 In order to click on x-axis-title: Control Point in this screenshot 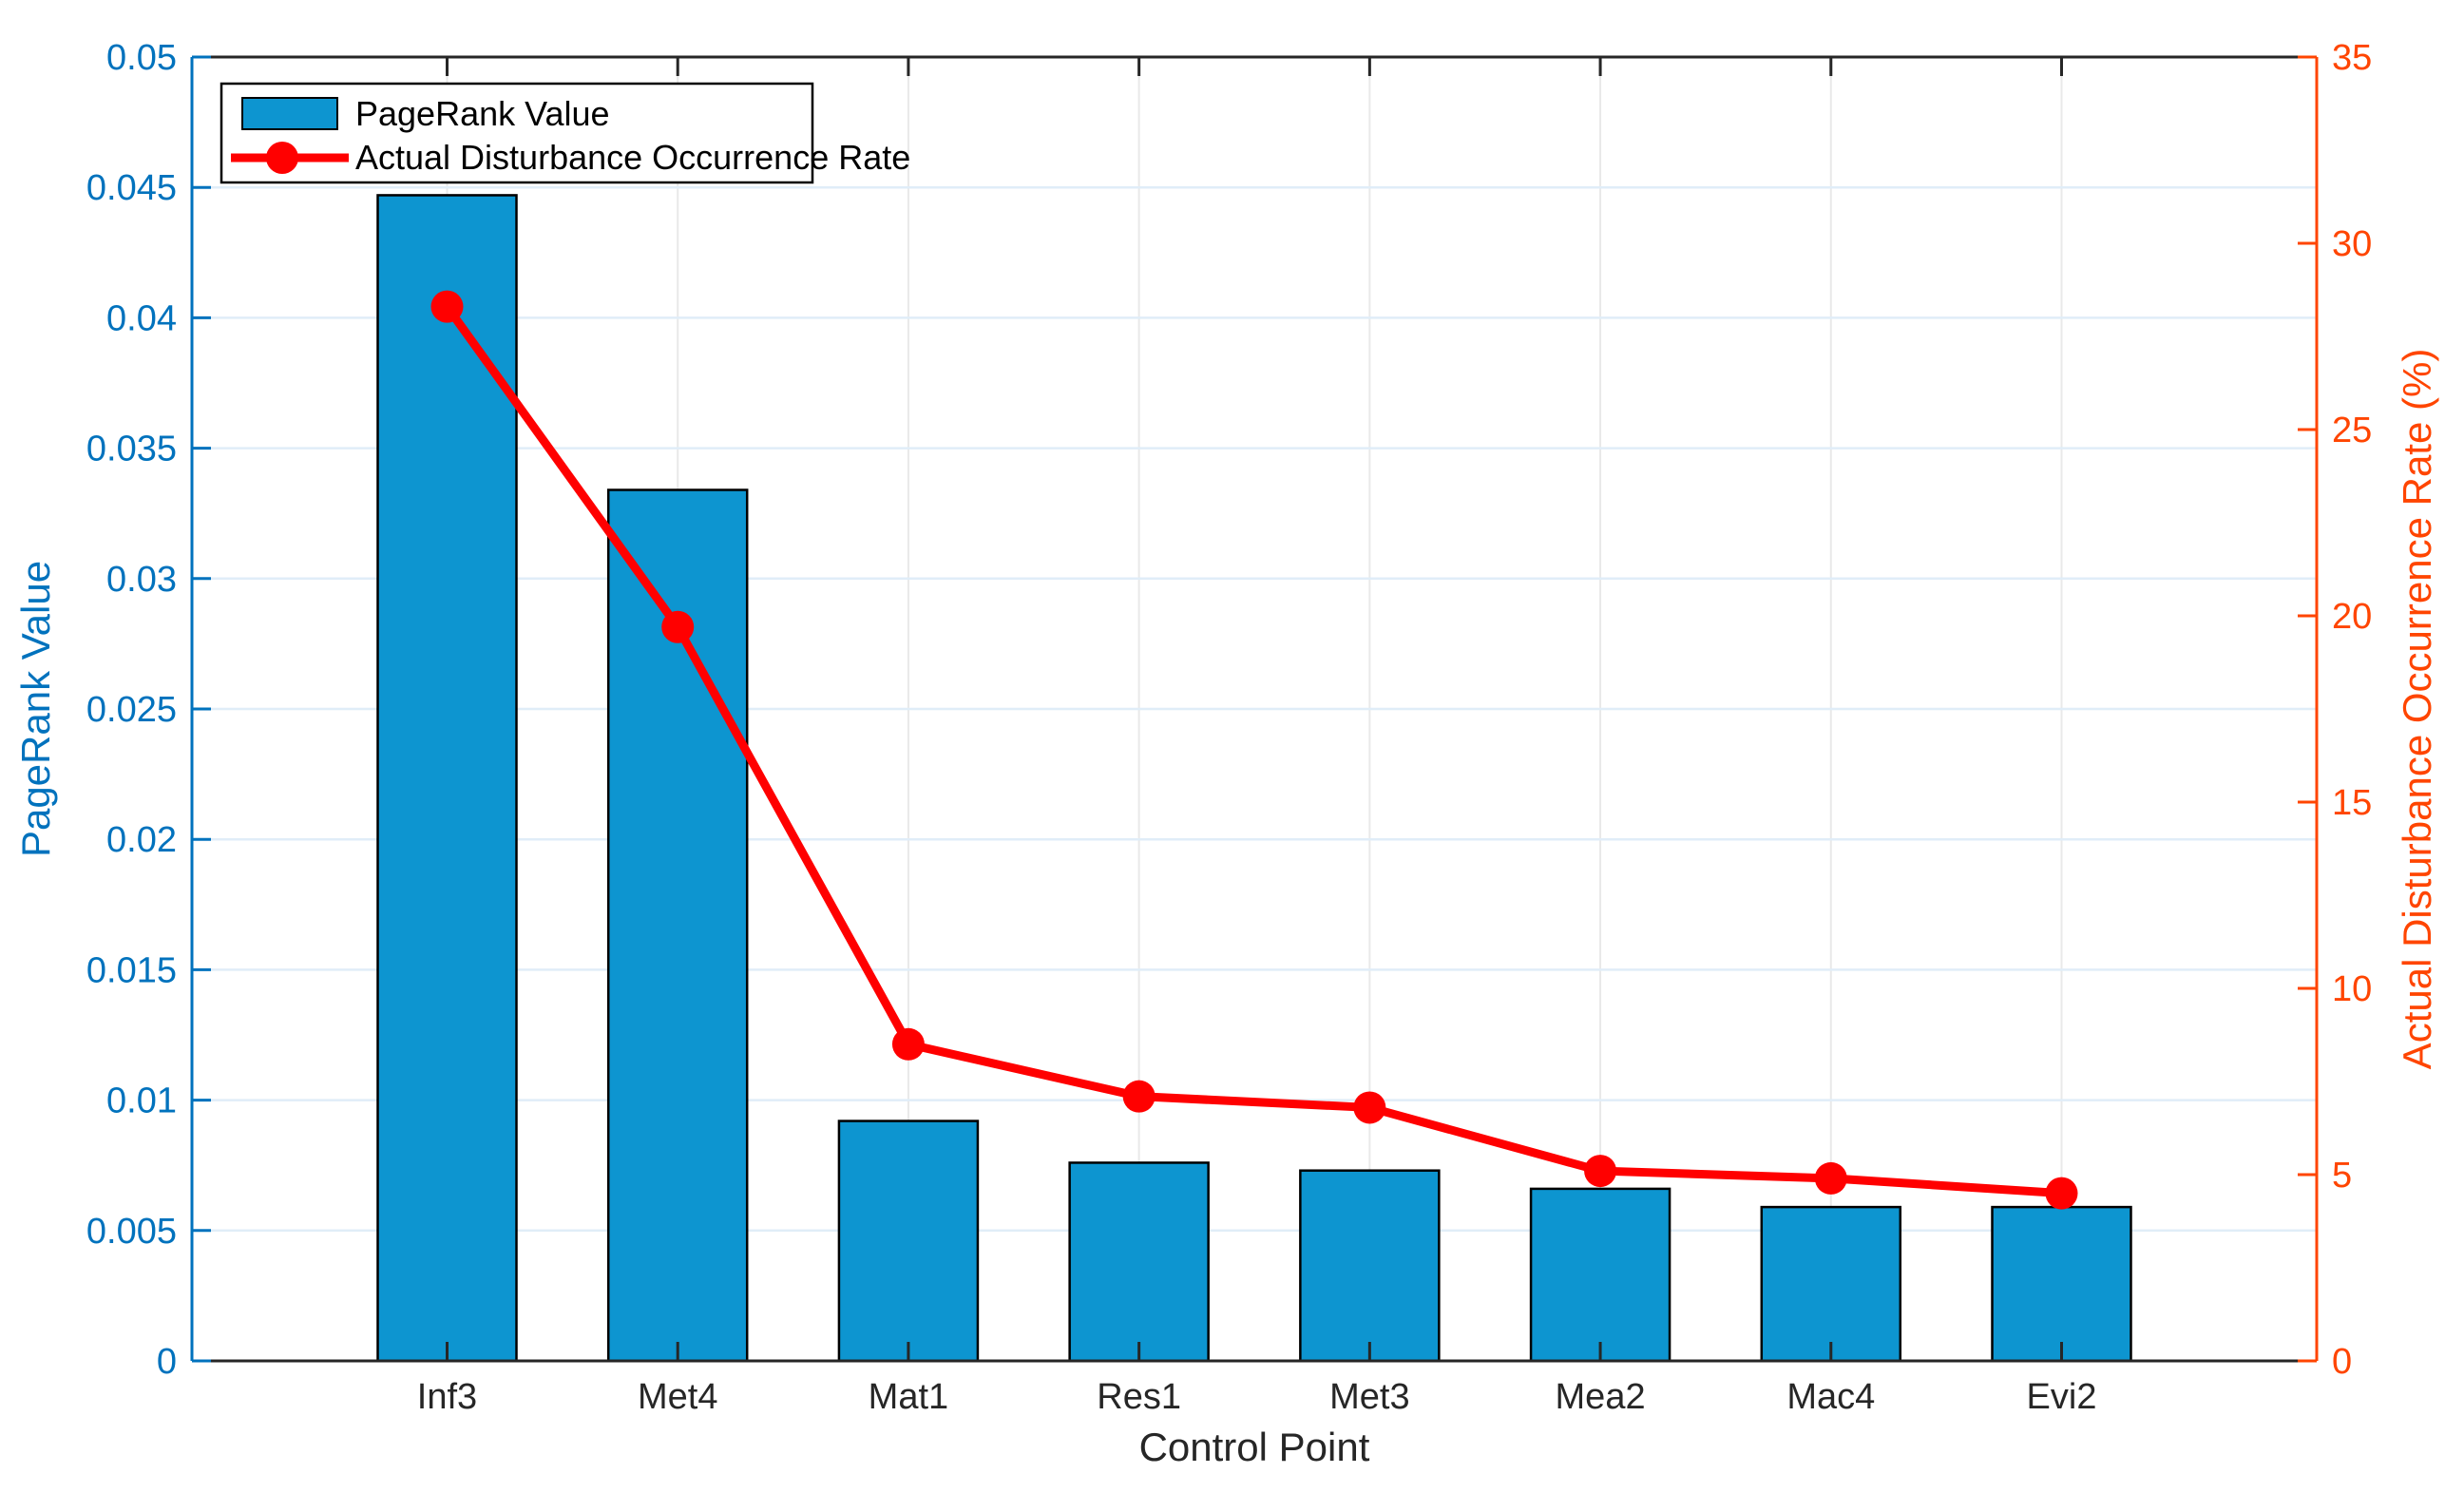, I will do `click(1254, 1447)`.